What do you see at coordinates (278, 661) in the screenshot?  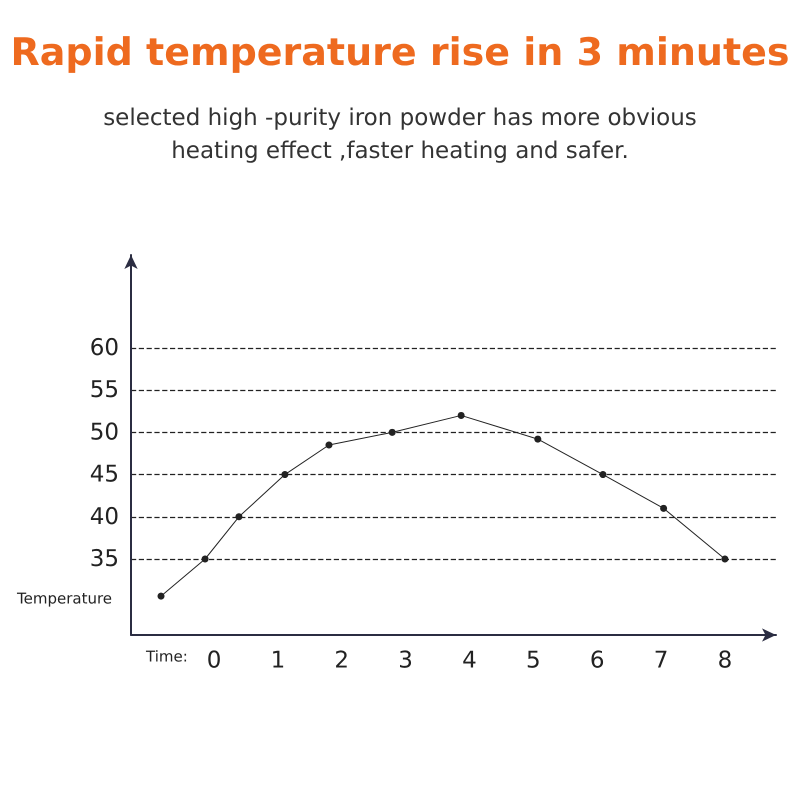 I see `x-tick-label: 1` at bounding box center [278, 661].